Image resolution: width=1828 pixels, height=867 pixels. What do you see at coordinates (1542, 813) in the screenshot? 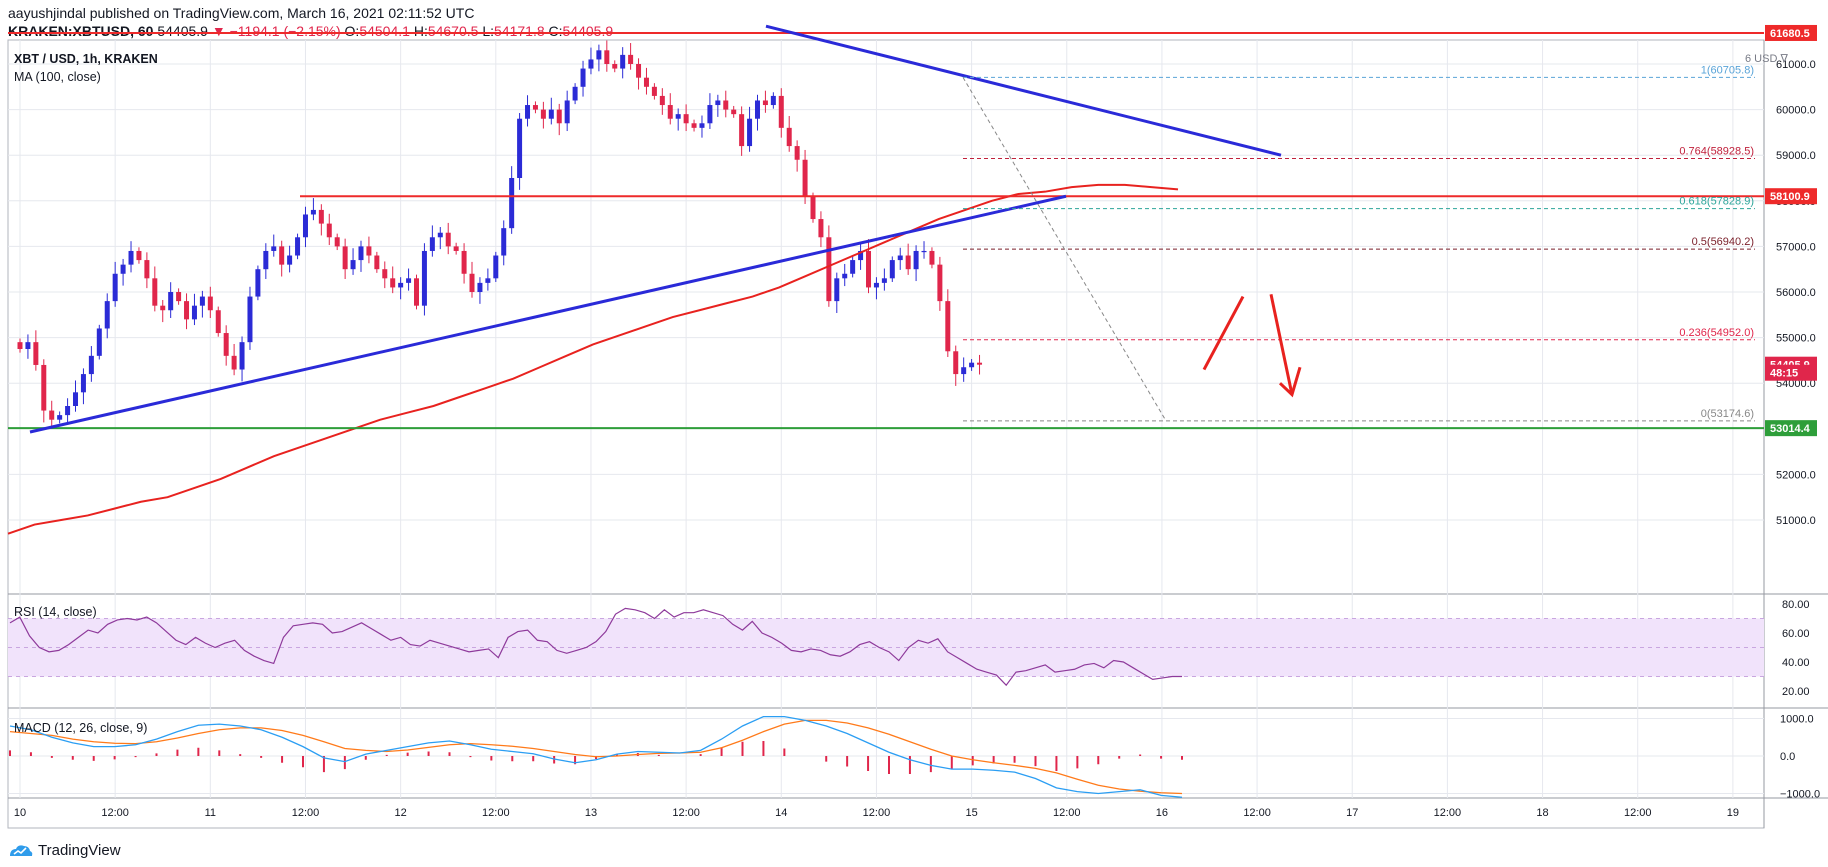
I see `x-tick-label: 18` at bounding box center [1542, 813].